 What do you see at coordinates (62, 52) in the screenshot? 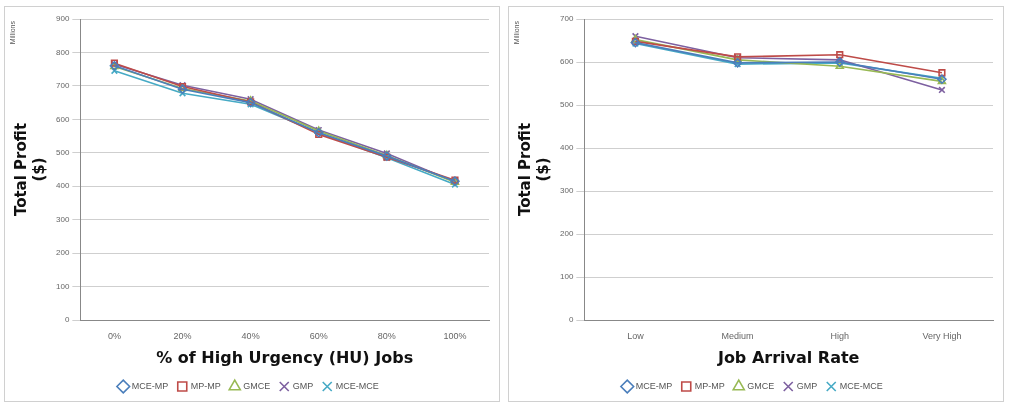
I see `y-tick-label: 800` at bounding box center [62, 52].